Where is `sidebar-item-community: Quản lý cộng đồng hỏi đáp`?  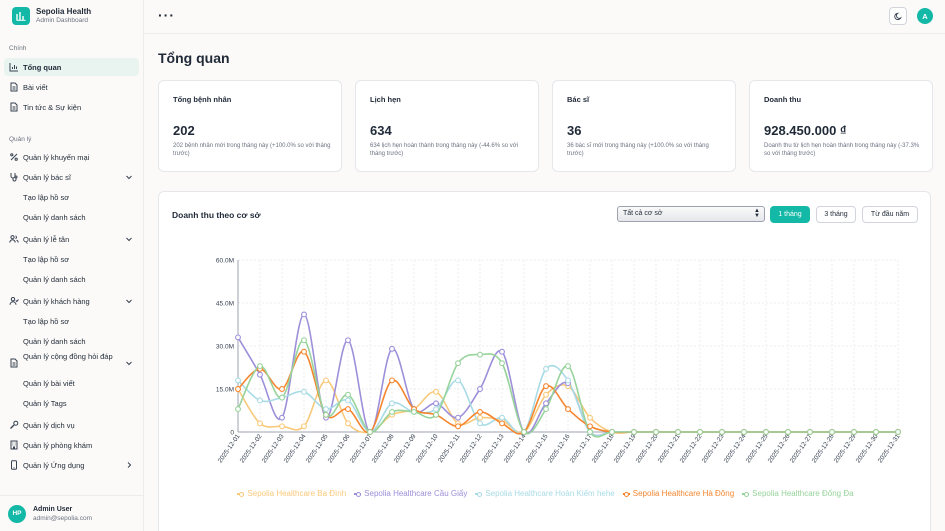
sidebar-item-community: Quản lý cộng đồng hỏi đáp is located at coordinates (71, 363).